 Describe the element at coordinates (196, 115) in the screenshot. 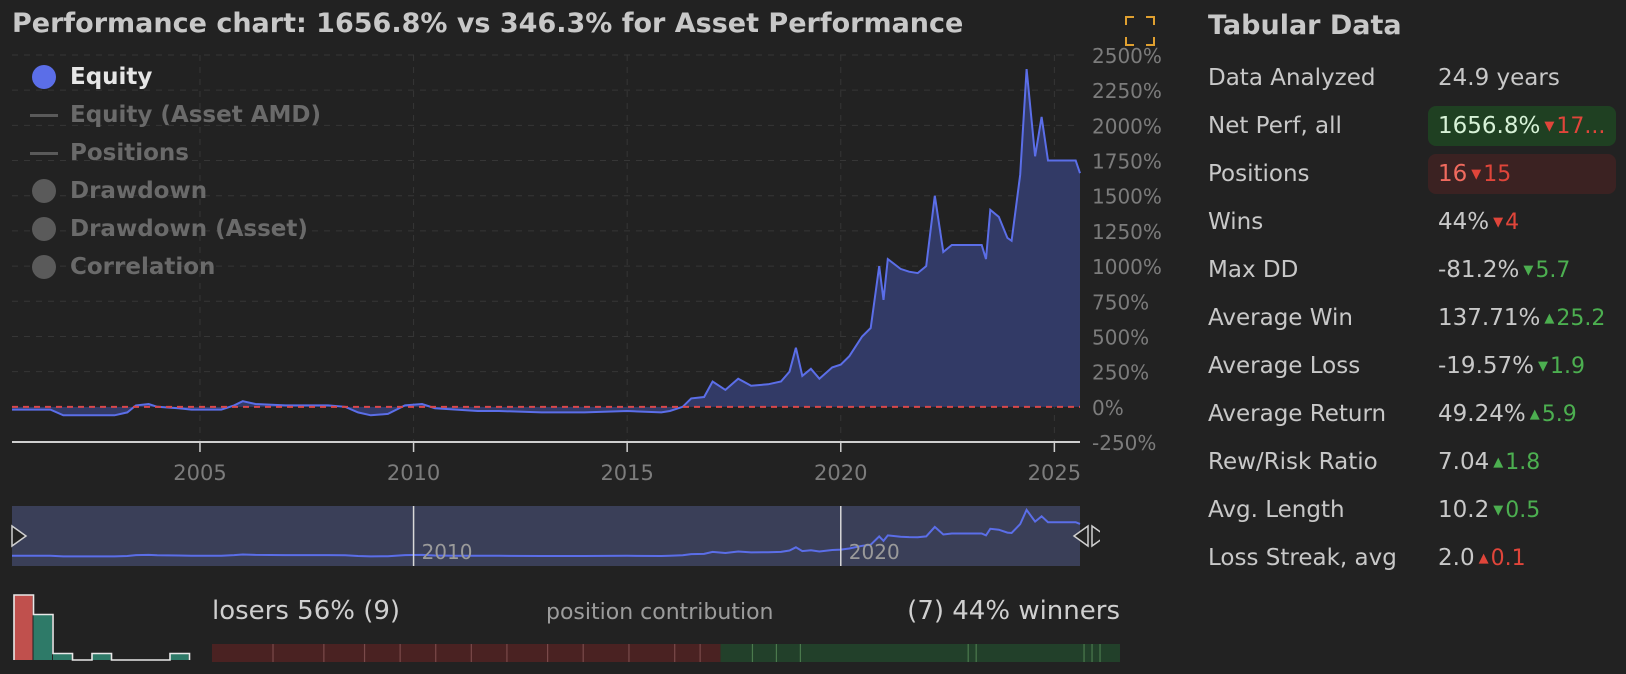

I see `legend-label: Equity (Asset AMD)` at that location.